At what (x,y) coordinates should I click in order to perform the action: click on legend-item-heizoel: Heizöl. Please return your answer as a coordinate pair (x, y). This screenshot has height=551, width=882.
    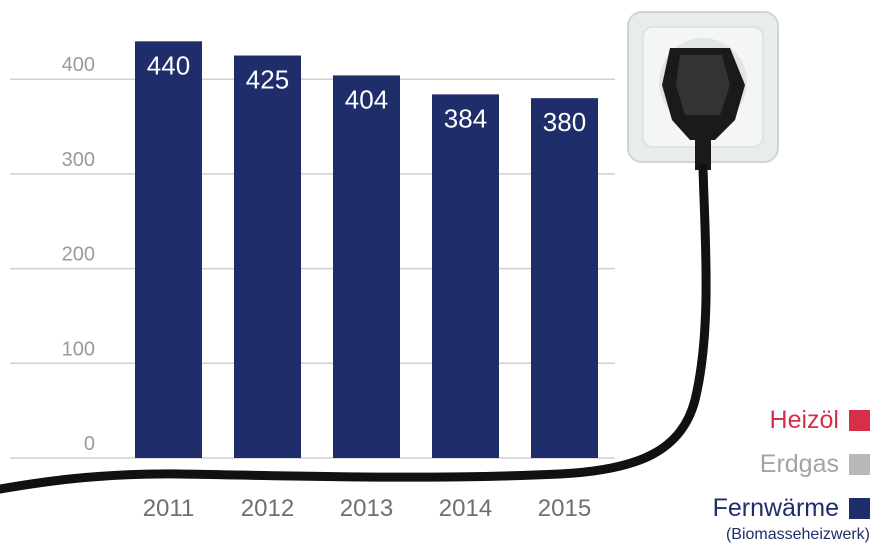
    Looking at the image, I should click on (740, 420).